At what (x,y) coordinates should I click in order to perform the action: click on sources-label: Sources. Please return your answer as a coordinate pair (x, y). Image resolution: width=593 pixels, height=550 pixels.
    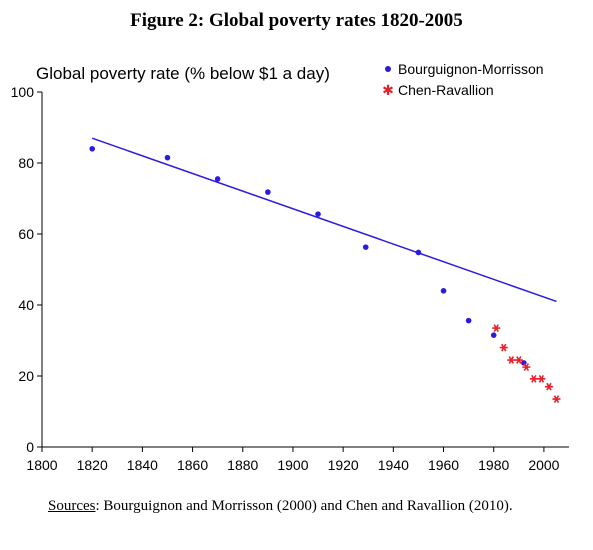
    Looking at the image, I should click on (72, 506).